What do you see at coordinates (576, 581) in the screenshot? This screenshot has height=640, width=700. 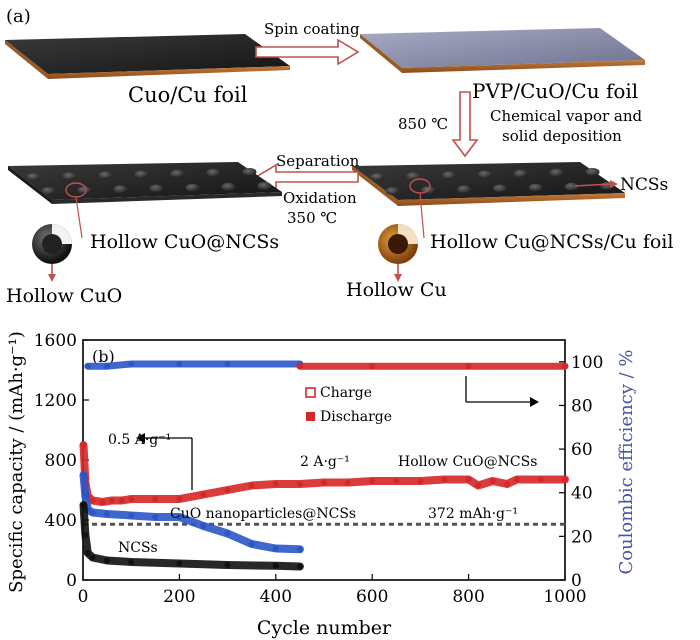 I see `y2-tick-label: 0` at bounding box center [576, 581].